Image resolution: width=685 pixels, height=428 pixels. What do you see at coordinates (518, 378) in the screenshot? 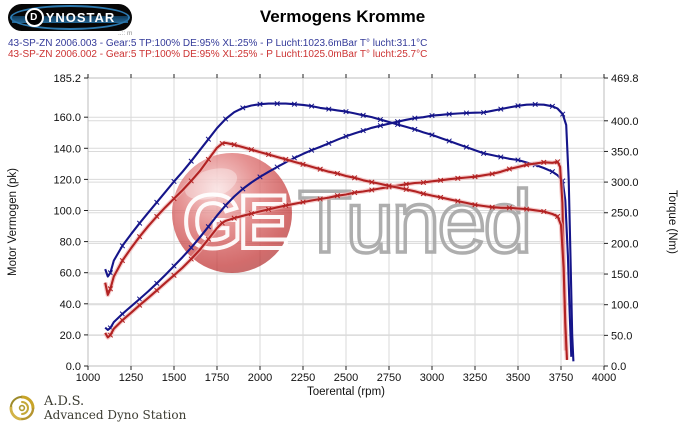
I see `x-tick-label: 3500` at bounding box center [518, 378].